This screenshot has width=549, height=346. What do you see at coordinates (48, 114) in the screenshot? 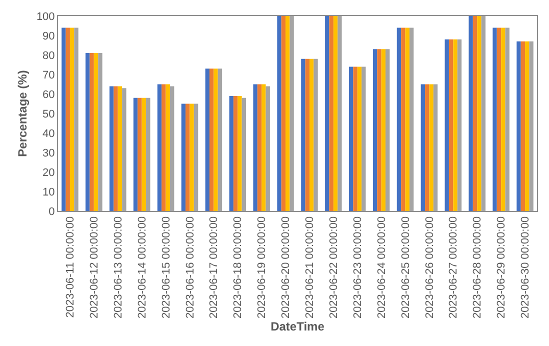
I see `y-tick-label: 50` at bounding box center [48, 114].